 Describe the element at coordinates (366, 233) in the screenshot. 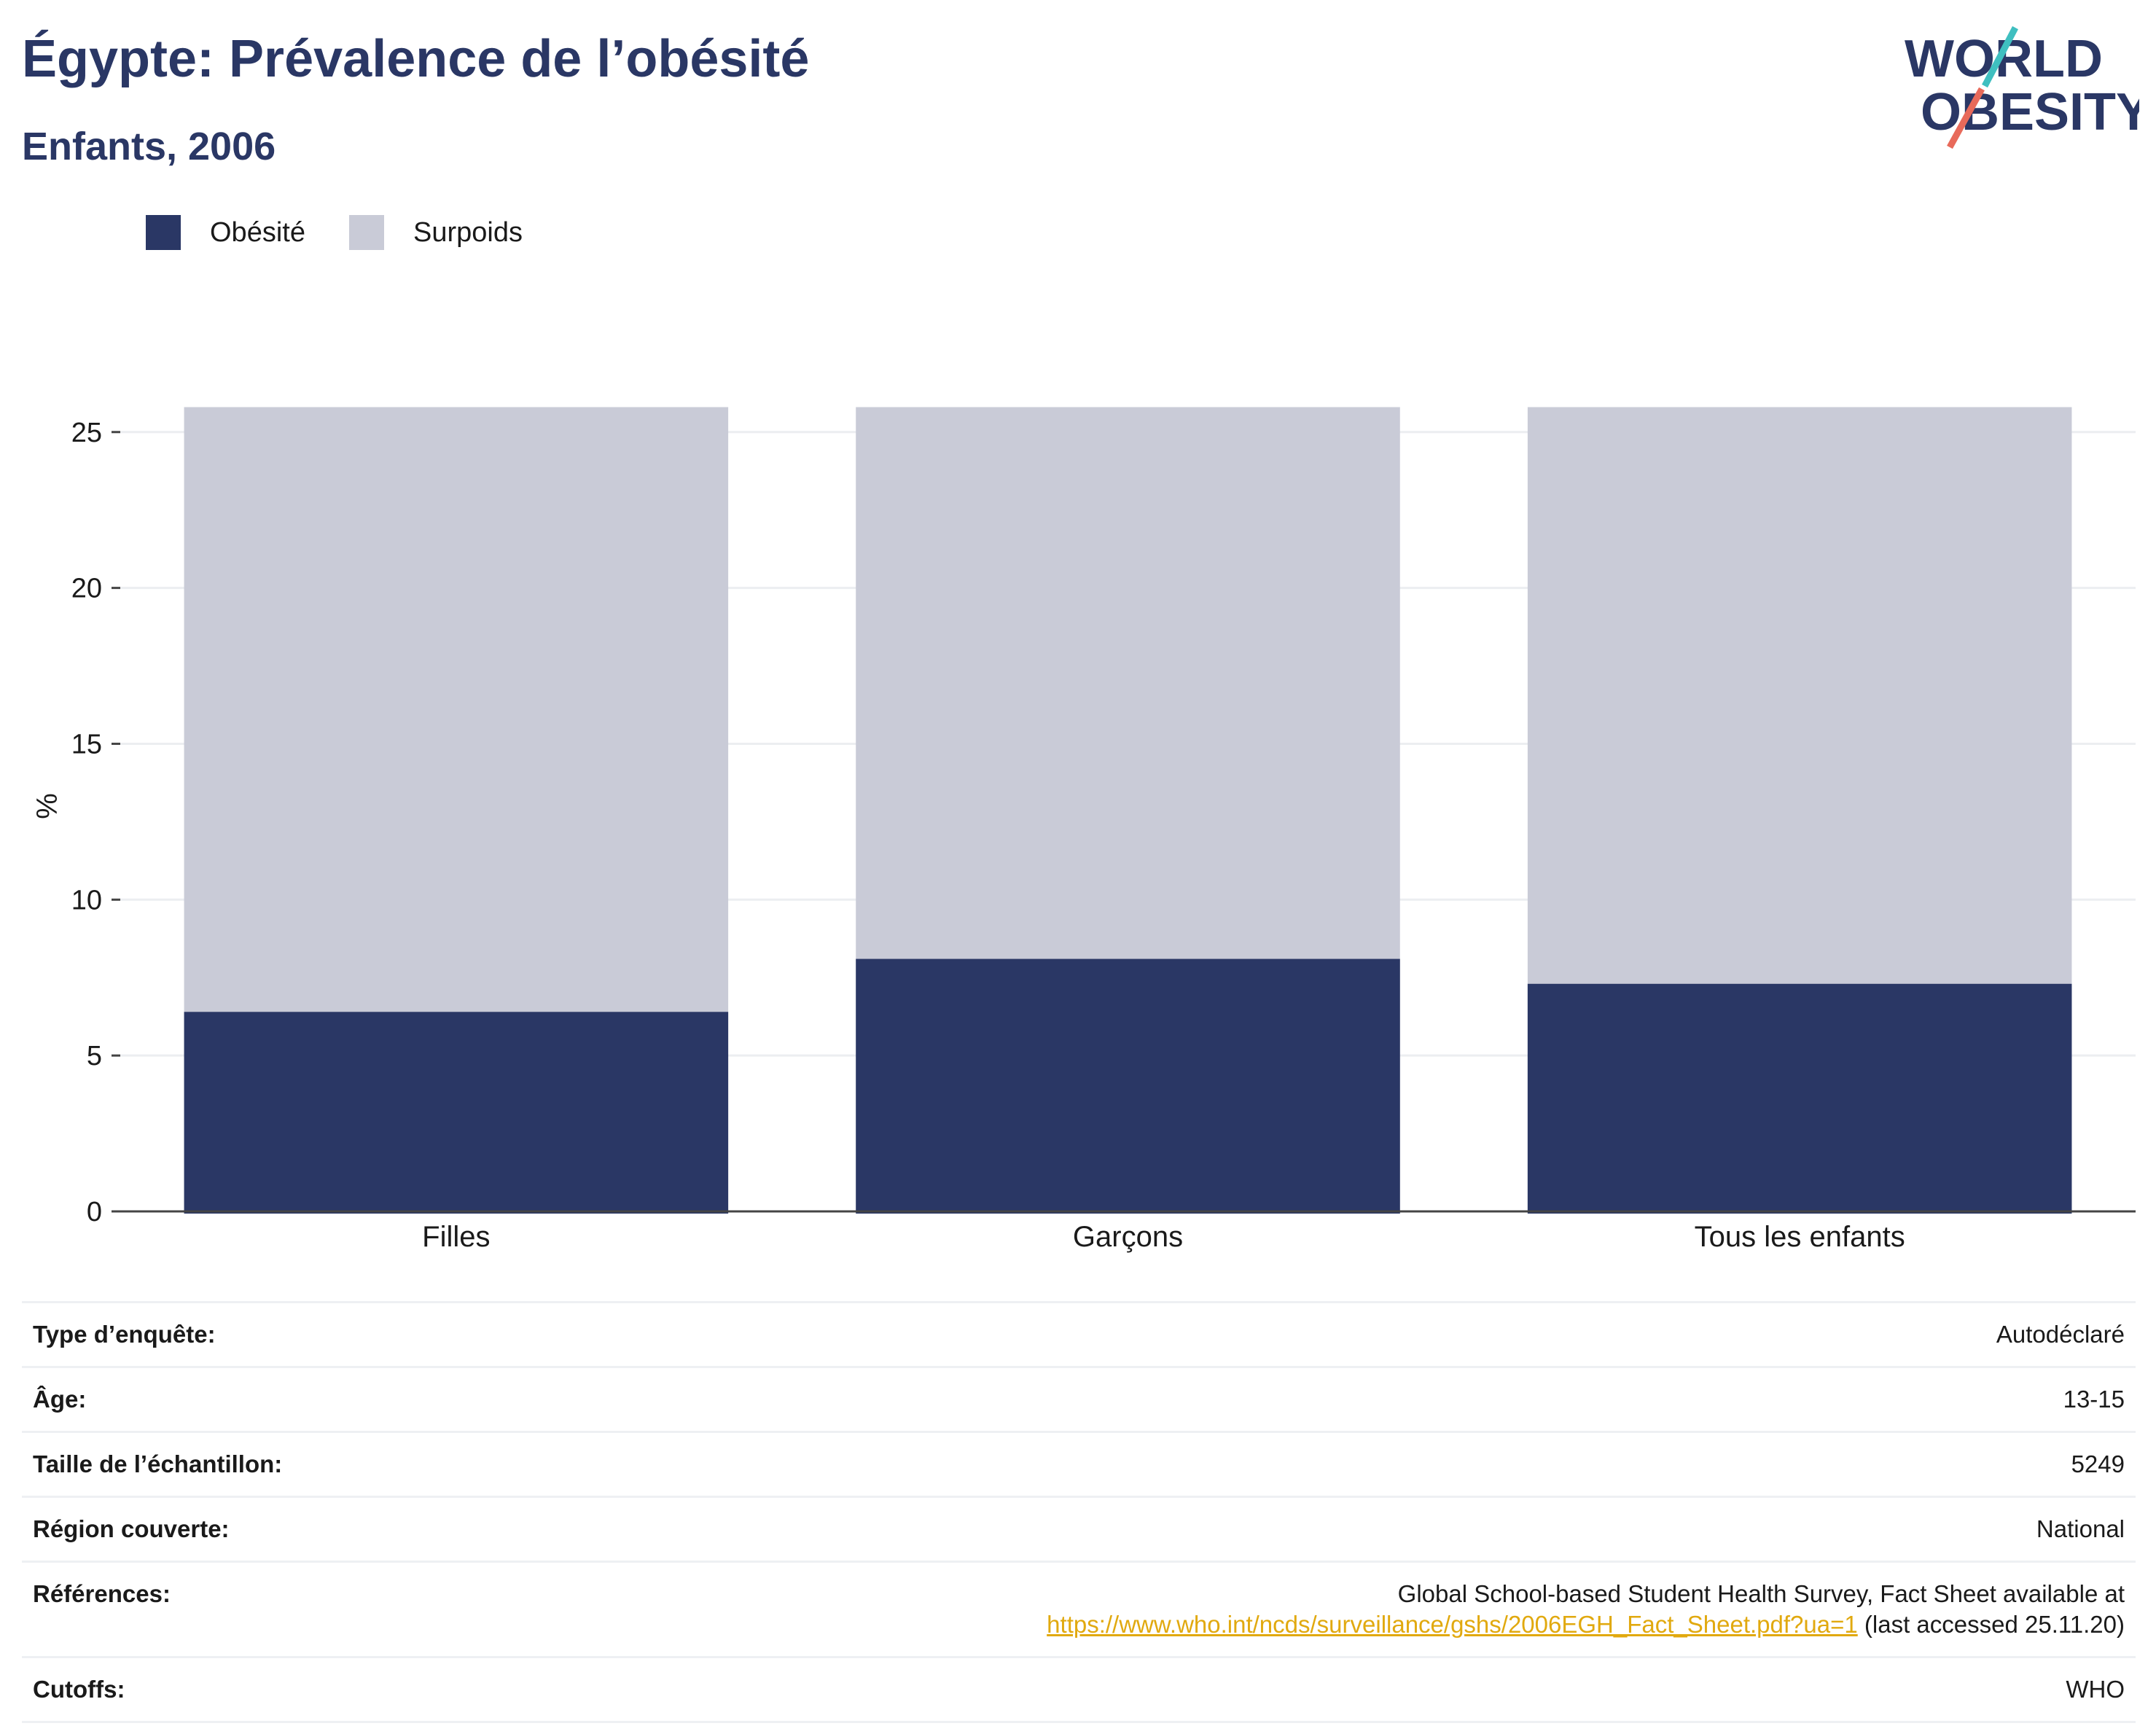

I see `legend-swatch-overweight` at that location.